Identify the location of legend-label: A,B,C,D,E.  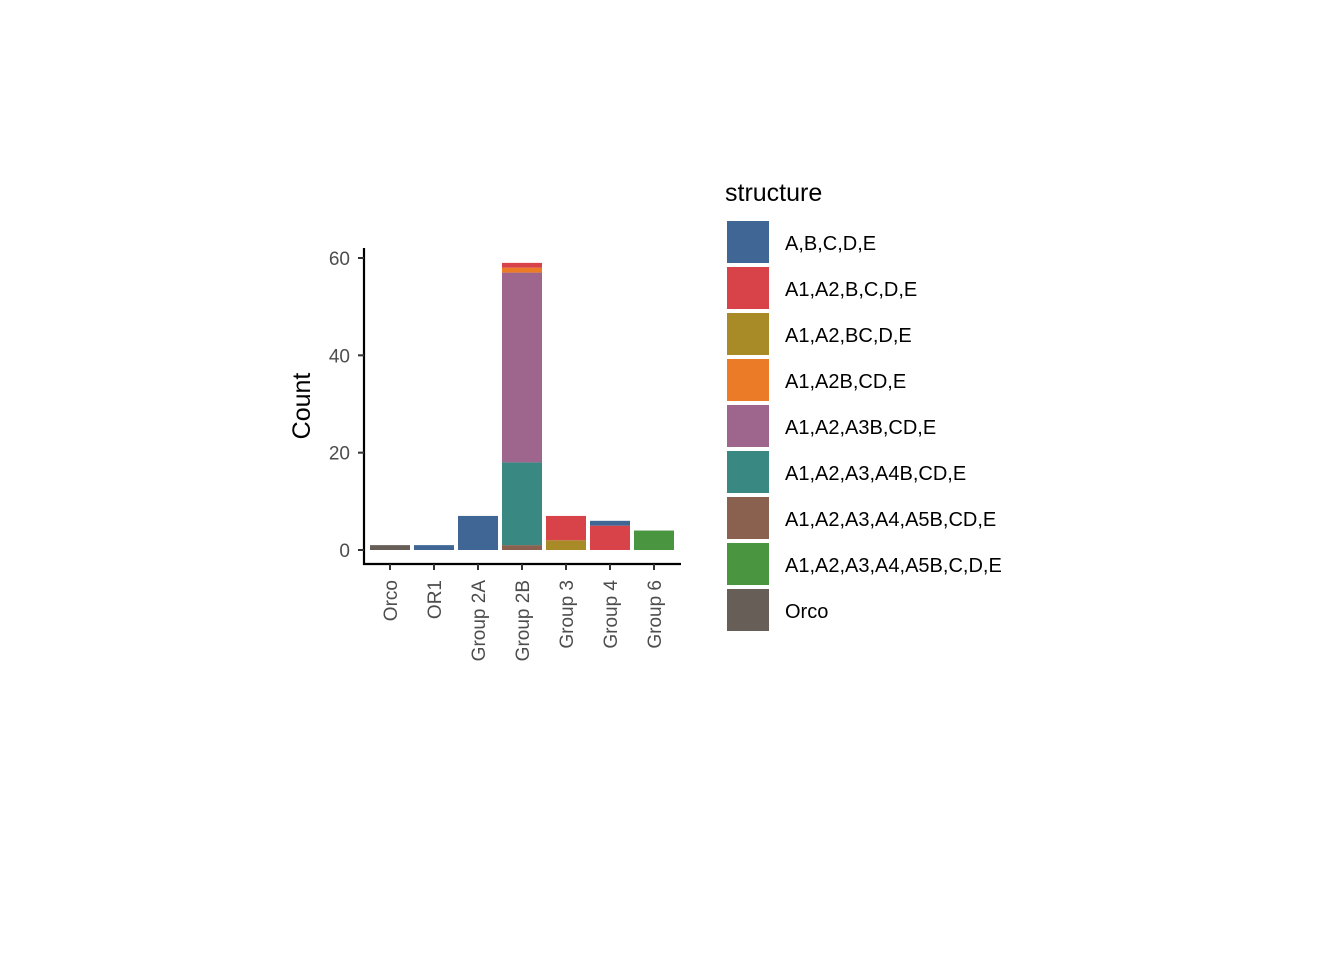
(830, 244).